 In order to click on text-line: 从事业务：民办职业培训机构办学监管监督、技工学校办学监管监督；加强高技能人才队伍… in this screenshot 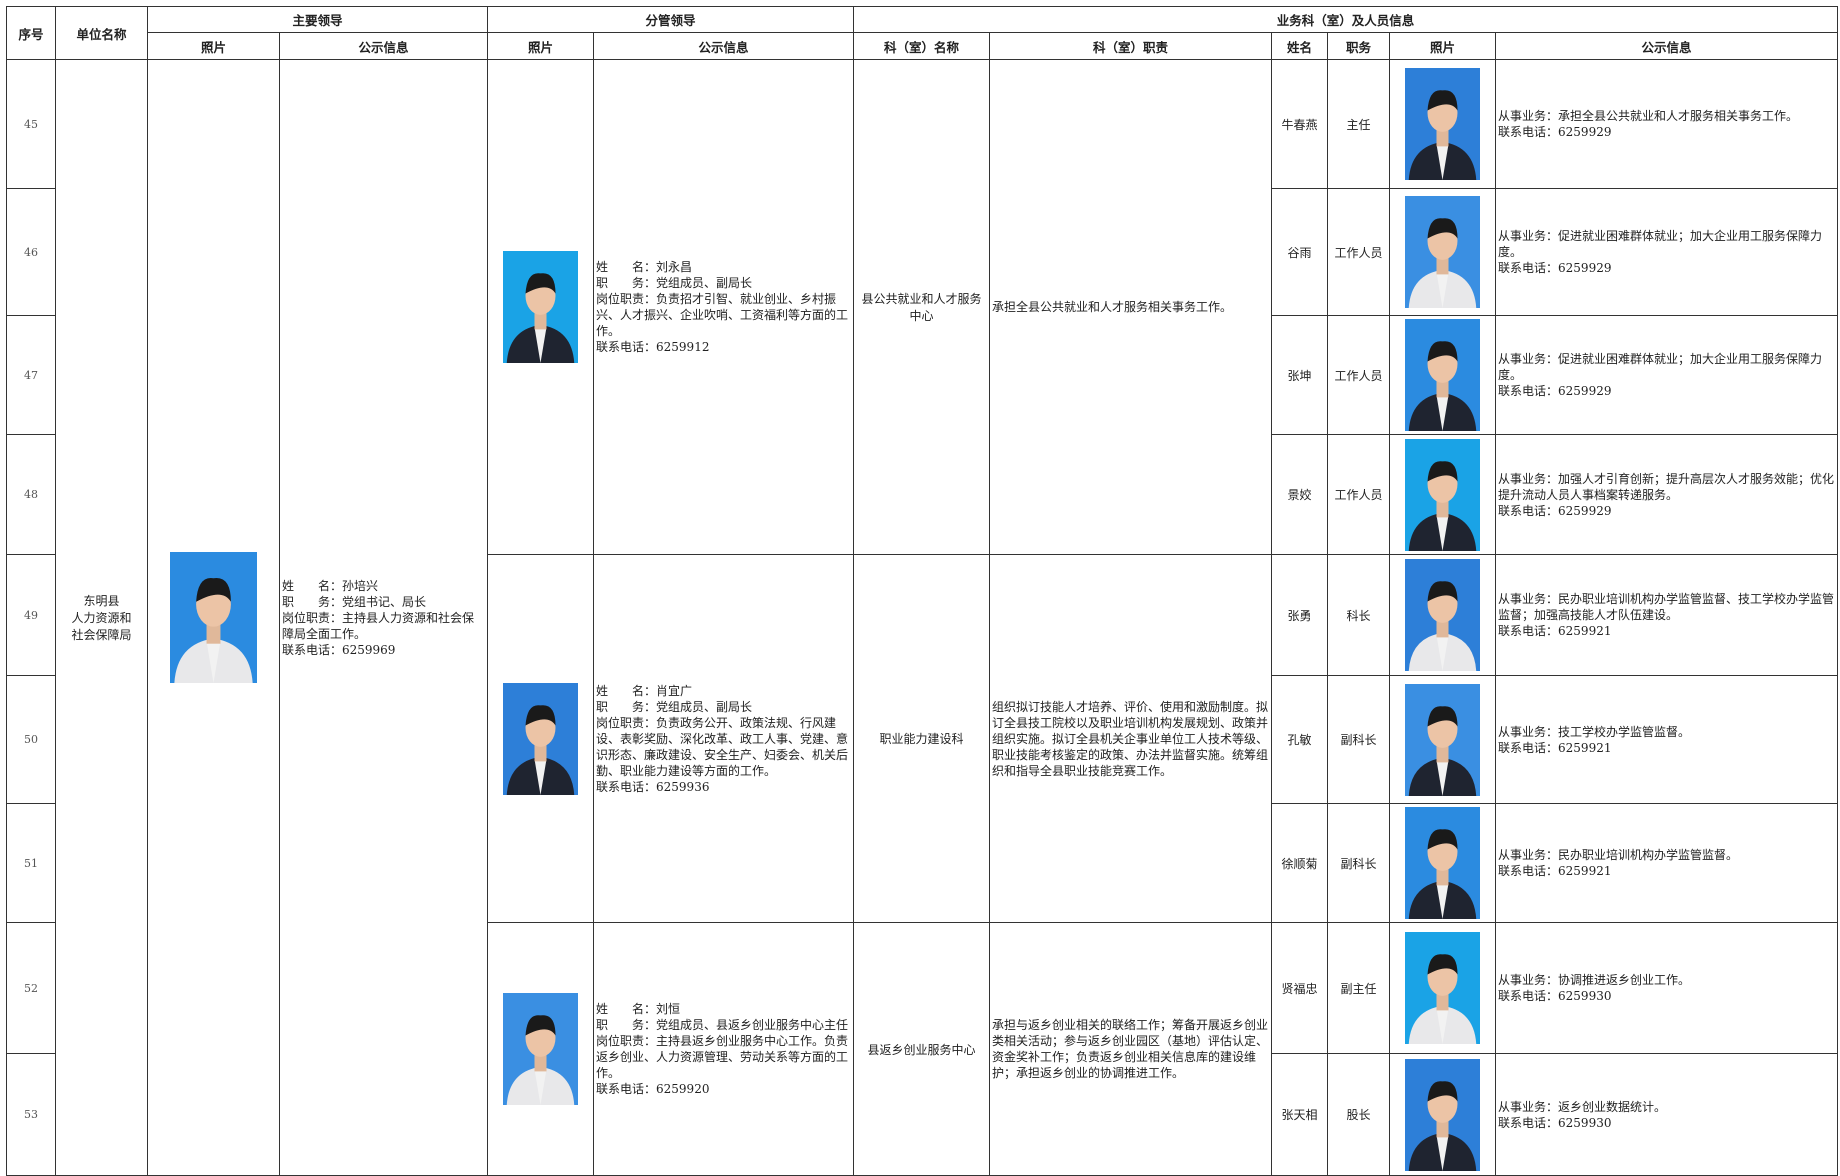, I will do `click(1666, 607)`.